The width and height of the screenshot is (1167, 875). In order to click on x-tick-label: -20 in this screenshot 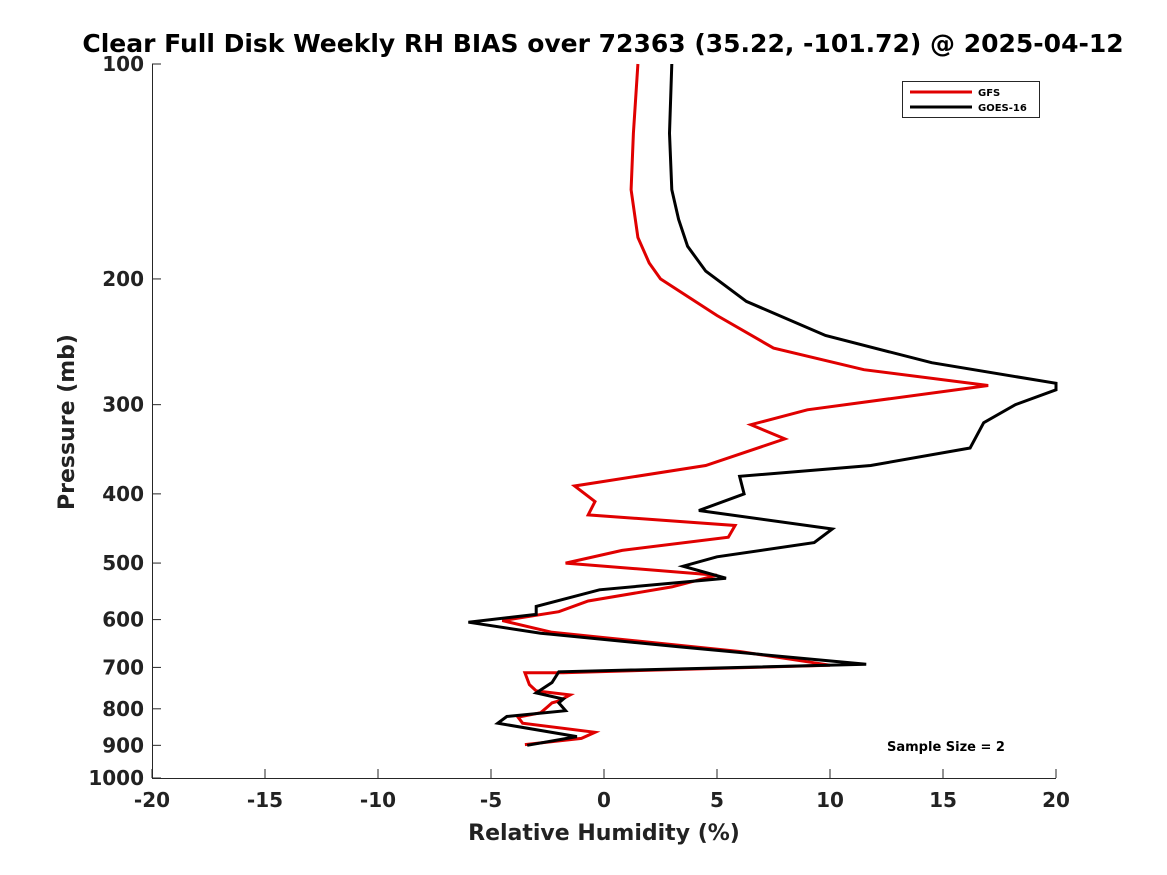, I will do `click(152, 800)`.